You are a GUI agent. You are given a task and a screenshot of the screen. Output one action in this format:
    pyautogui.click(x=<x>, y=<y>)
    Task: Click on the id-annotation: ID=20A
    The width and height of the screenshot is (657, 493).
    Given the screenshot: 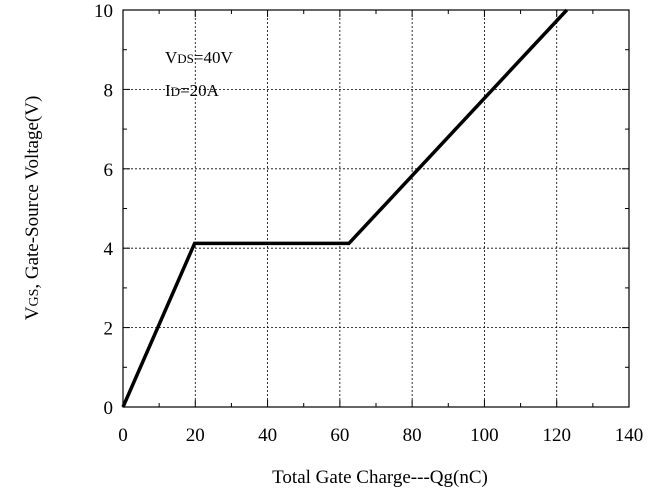 What is the action you would take?
    pyautogui.click(x=192, y=90)
    